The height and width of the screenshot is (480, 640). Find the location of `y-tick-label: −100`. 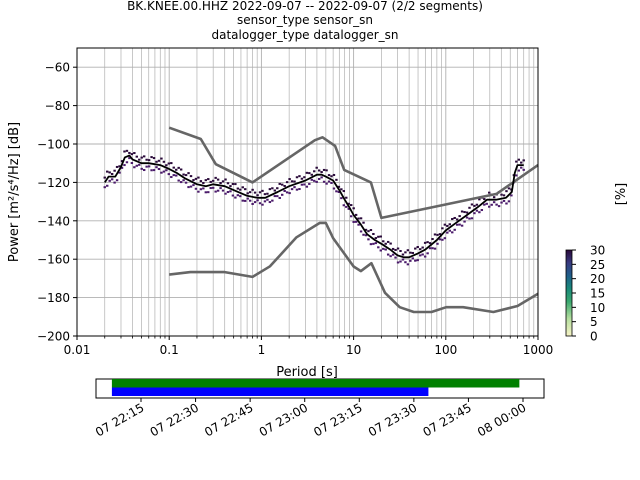

y-tick-label: −100 is located at coordinates (53, 145).